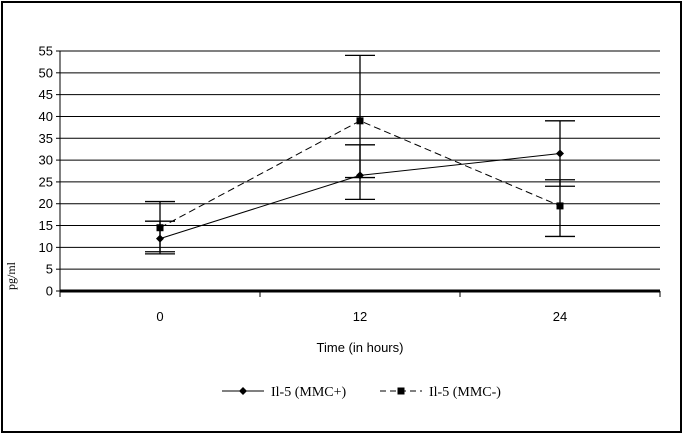 Image resolution: width=682 pixels, height=433 pixels. I want to click on y-axis-ticks: 0 5 10 15 20 25 30 35 40 45 50 55, so click(49, 171).